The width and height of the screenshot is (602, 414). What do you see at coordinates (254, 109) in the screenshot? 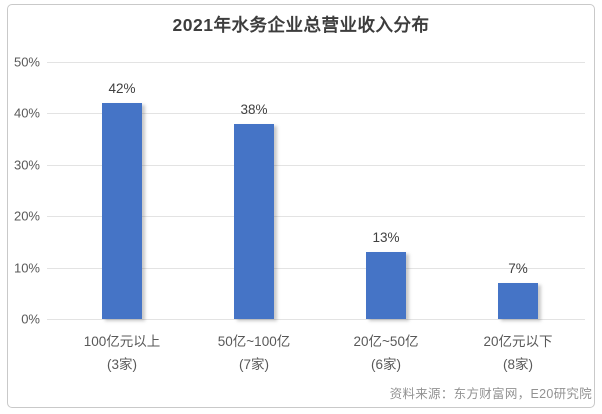
I see `bar-value-label: 38%` at bounding box center [254, 109].